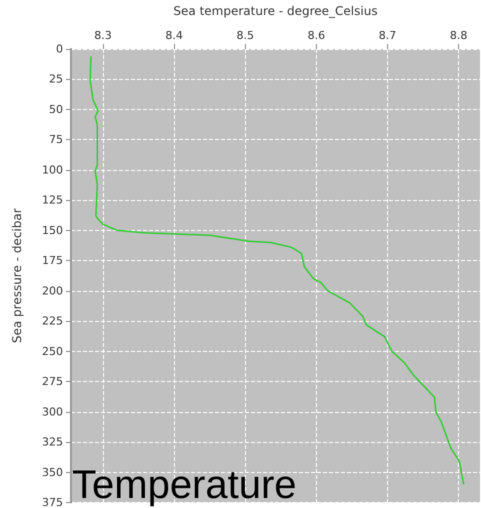 The height and width of the screenshot is (508, 481). Describe the element at coordinates (52, 472) in the screenshot. I see `y-tick-label: 350` at that location.